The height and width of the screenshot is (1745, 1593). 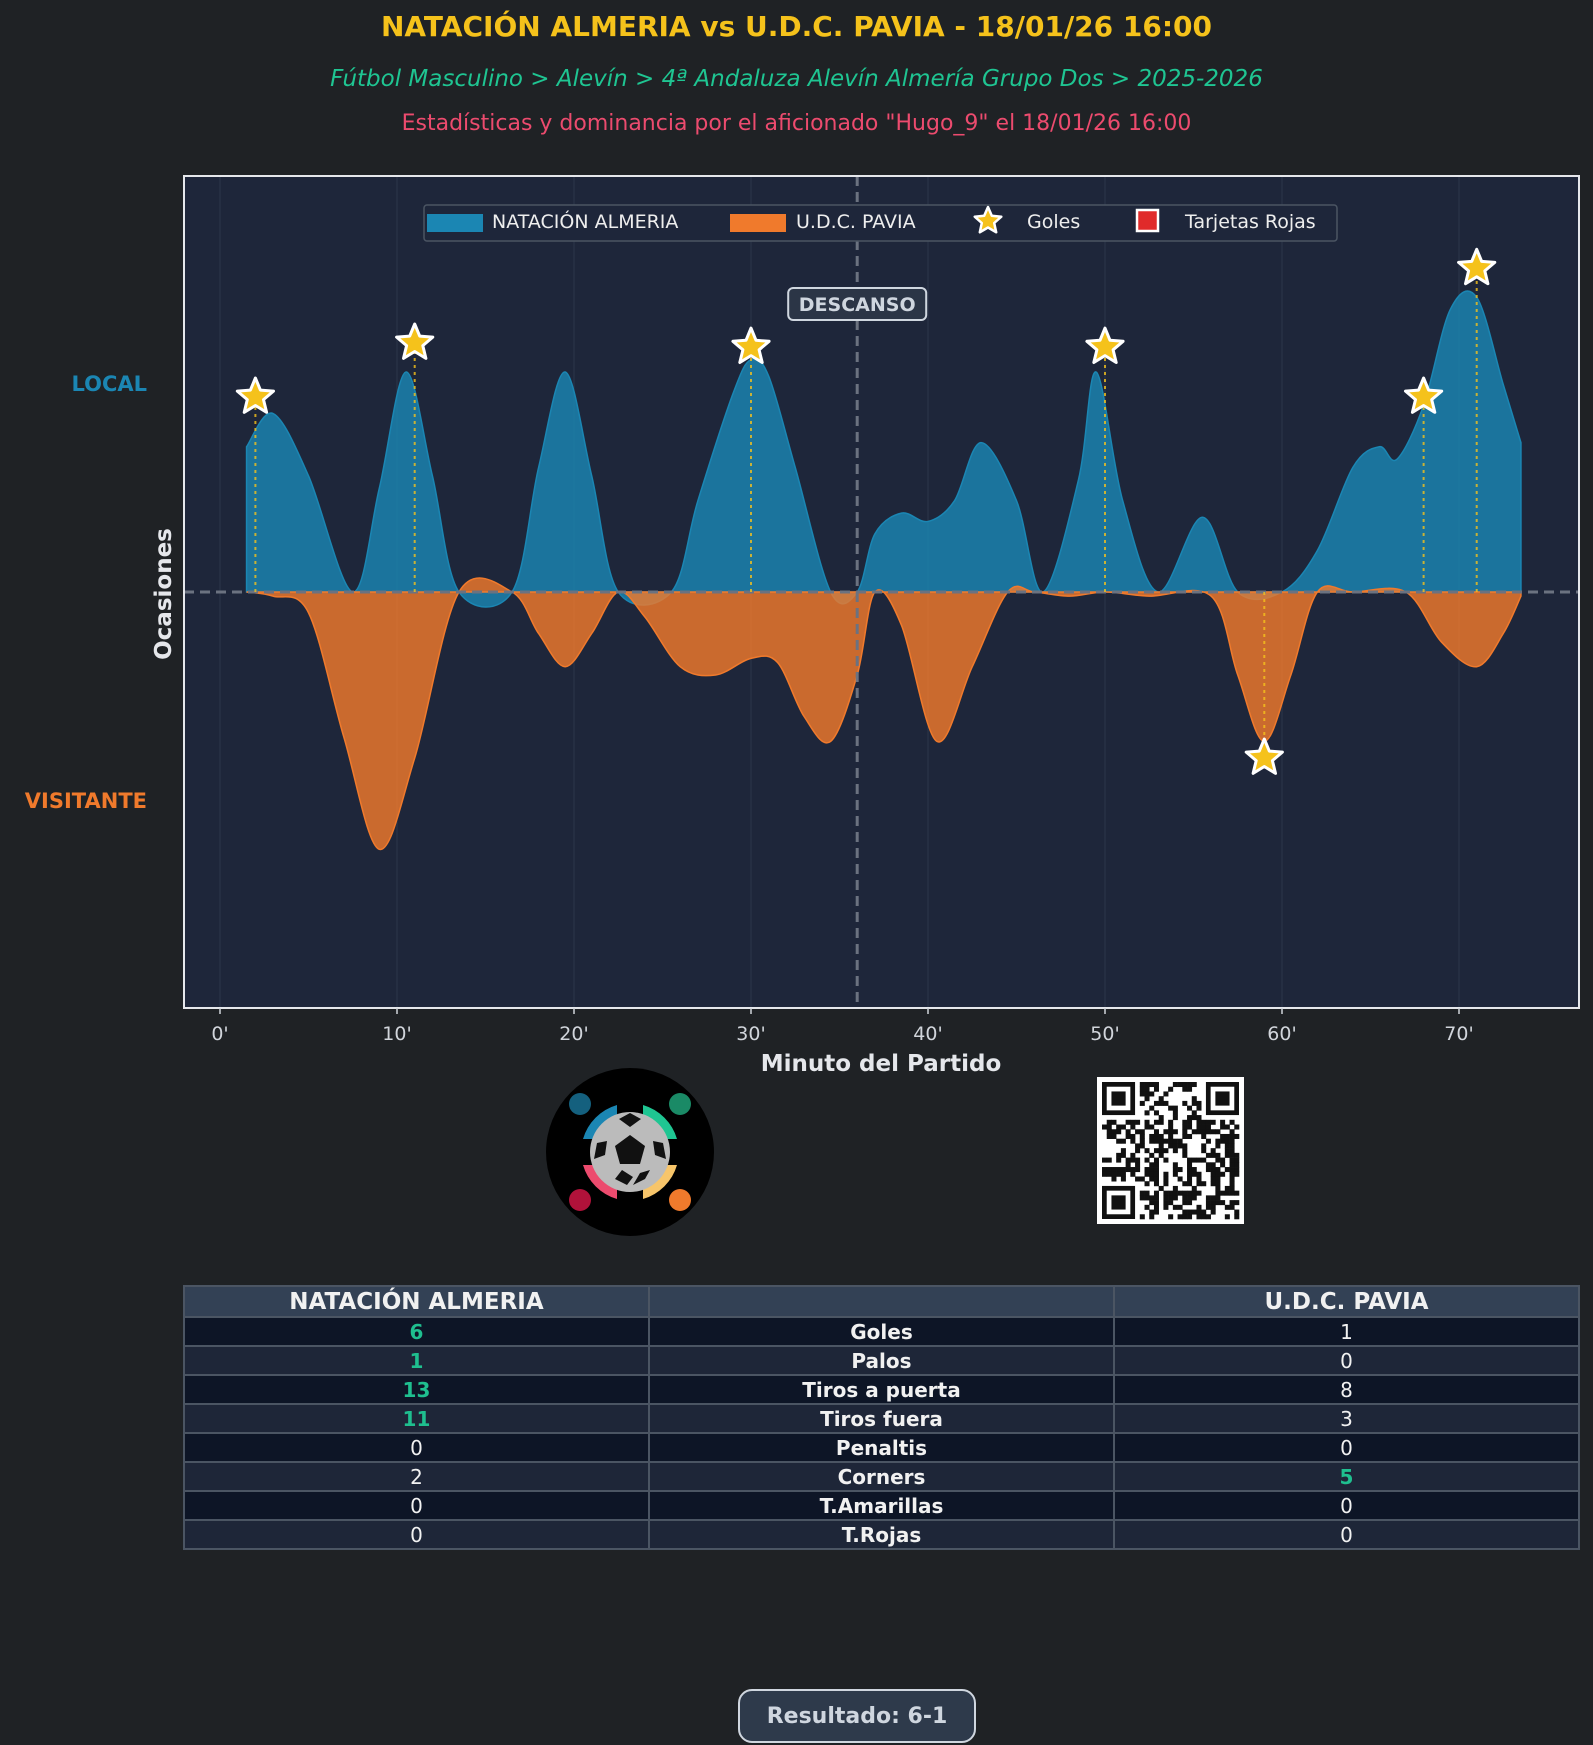 I want to click on legend-away-swatch, so click(x=758, y=223).